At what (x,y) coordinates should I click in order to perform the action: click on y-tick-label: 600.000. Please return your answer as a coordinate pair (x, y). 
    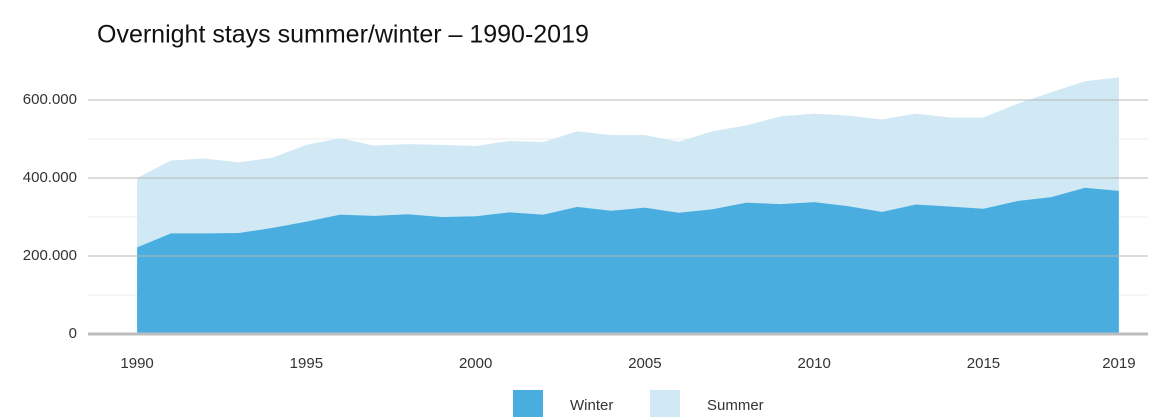
    Looking at the image, I should click on (50, 99).